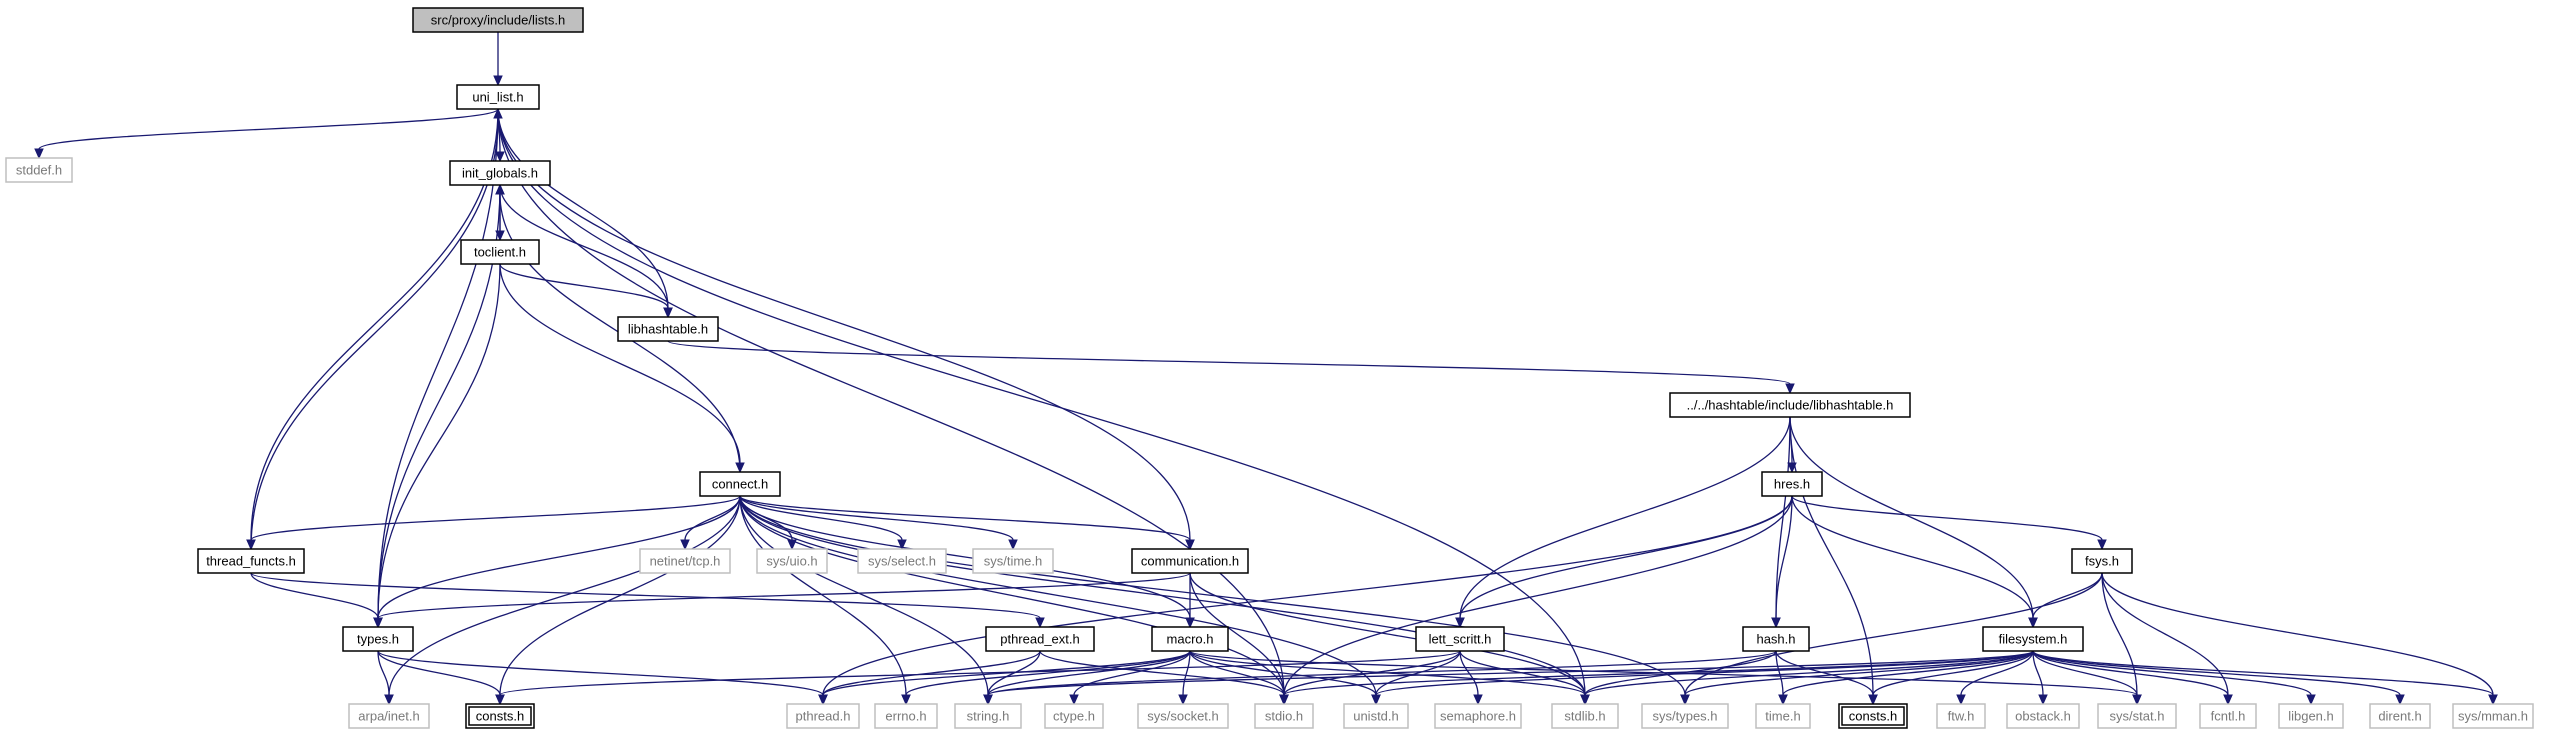 Image resolution: width=2573 pixels, height=736 pixels. I want to click on edge-communication-to-types, so click(784, 595).